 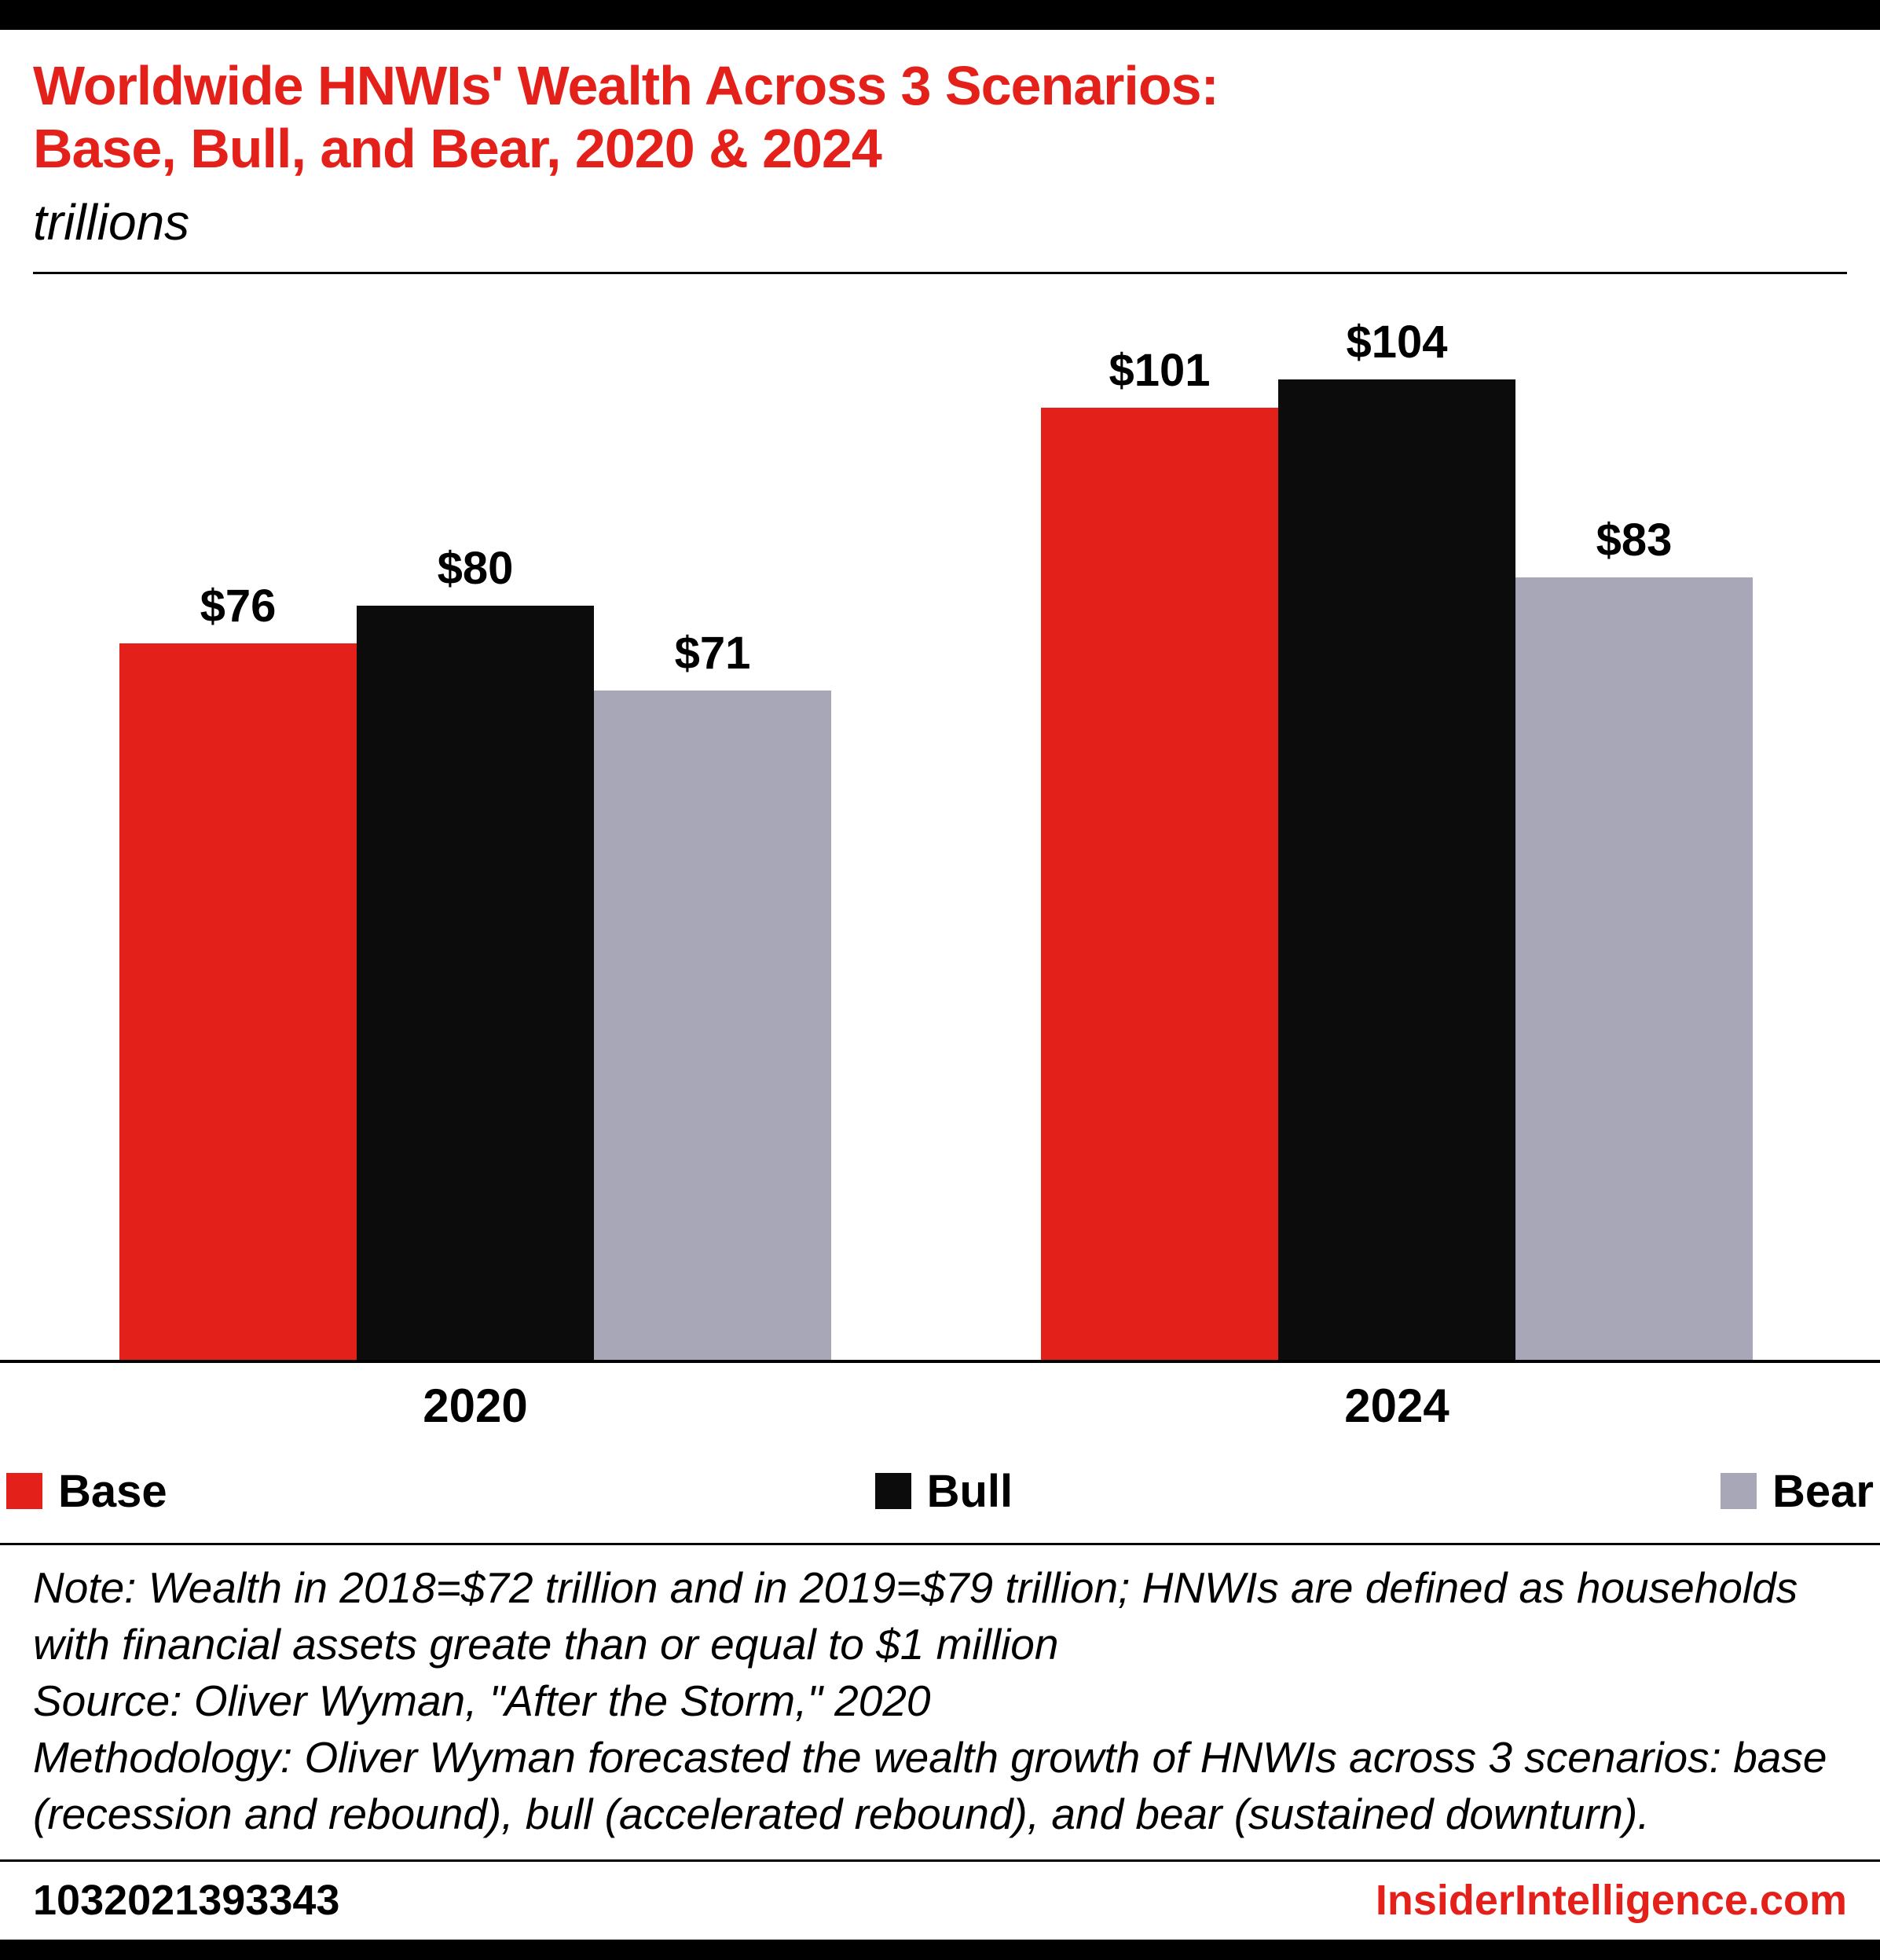 What do you see at coordinates (1160, 370) in the screenshot?
I see `bar-value-label: $101` at bounding box center [1160, 370].